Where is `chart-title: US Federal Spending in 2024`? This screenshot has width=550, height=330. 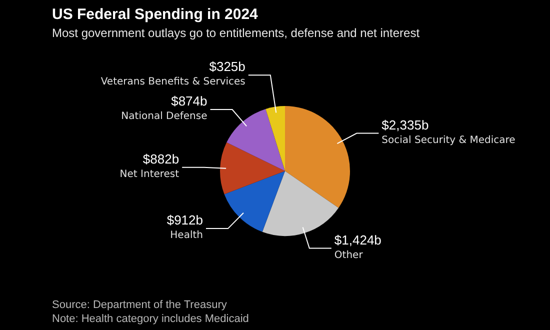
chart-title: US Federal Spending in 2024 is located at coordinates (155, 14).